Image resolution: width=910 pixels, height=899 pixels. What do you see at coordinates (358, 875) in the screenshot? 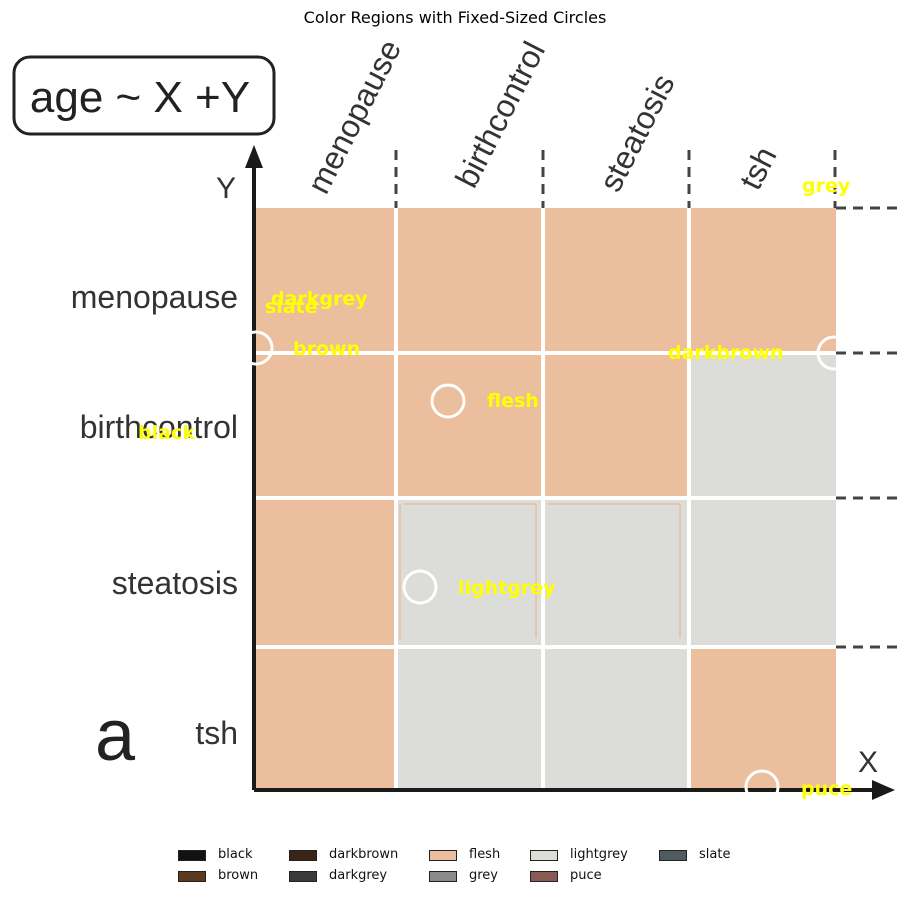
I see `legend-label: darkgrey` at bounding box center [358, 875].